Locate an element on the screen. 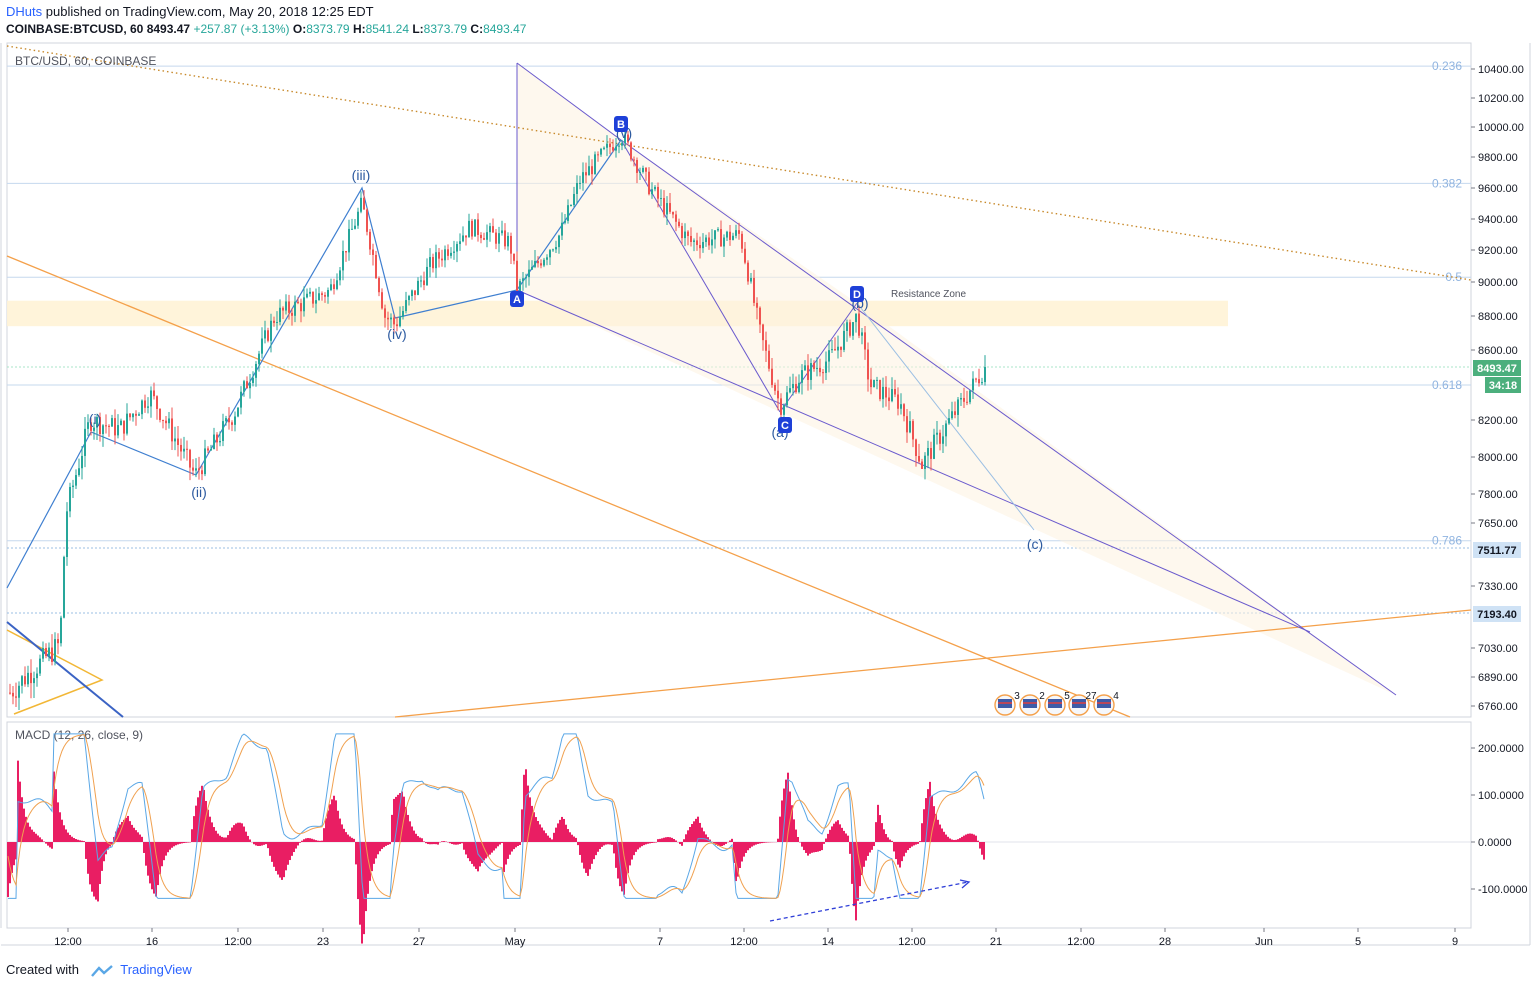  event-count-label: 3 is located at coordinates (1017, 696).